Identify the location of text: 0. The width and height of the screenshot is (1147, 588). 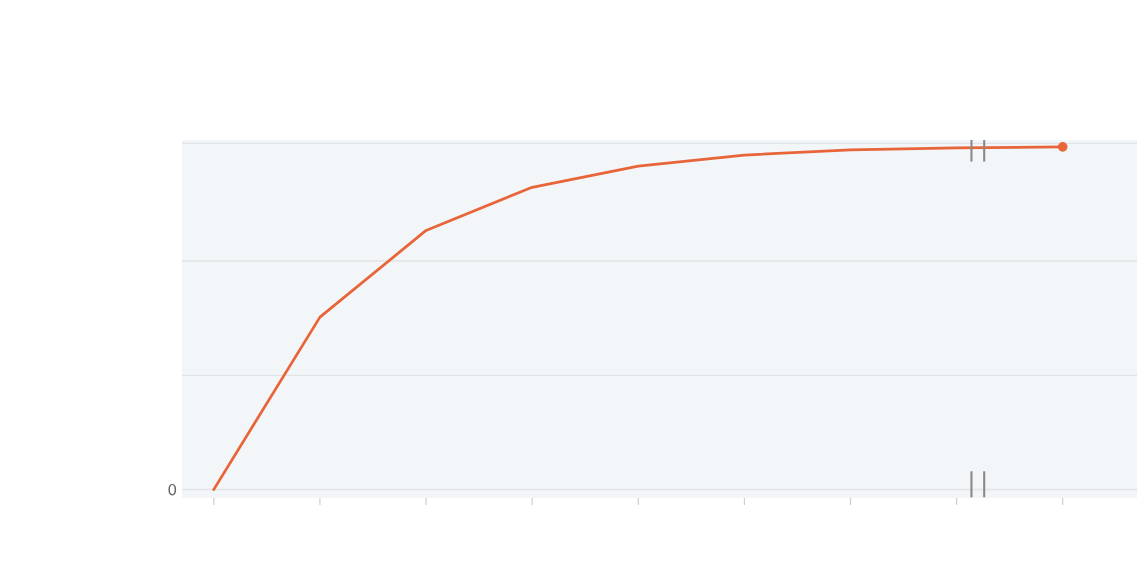
(172, 489).